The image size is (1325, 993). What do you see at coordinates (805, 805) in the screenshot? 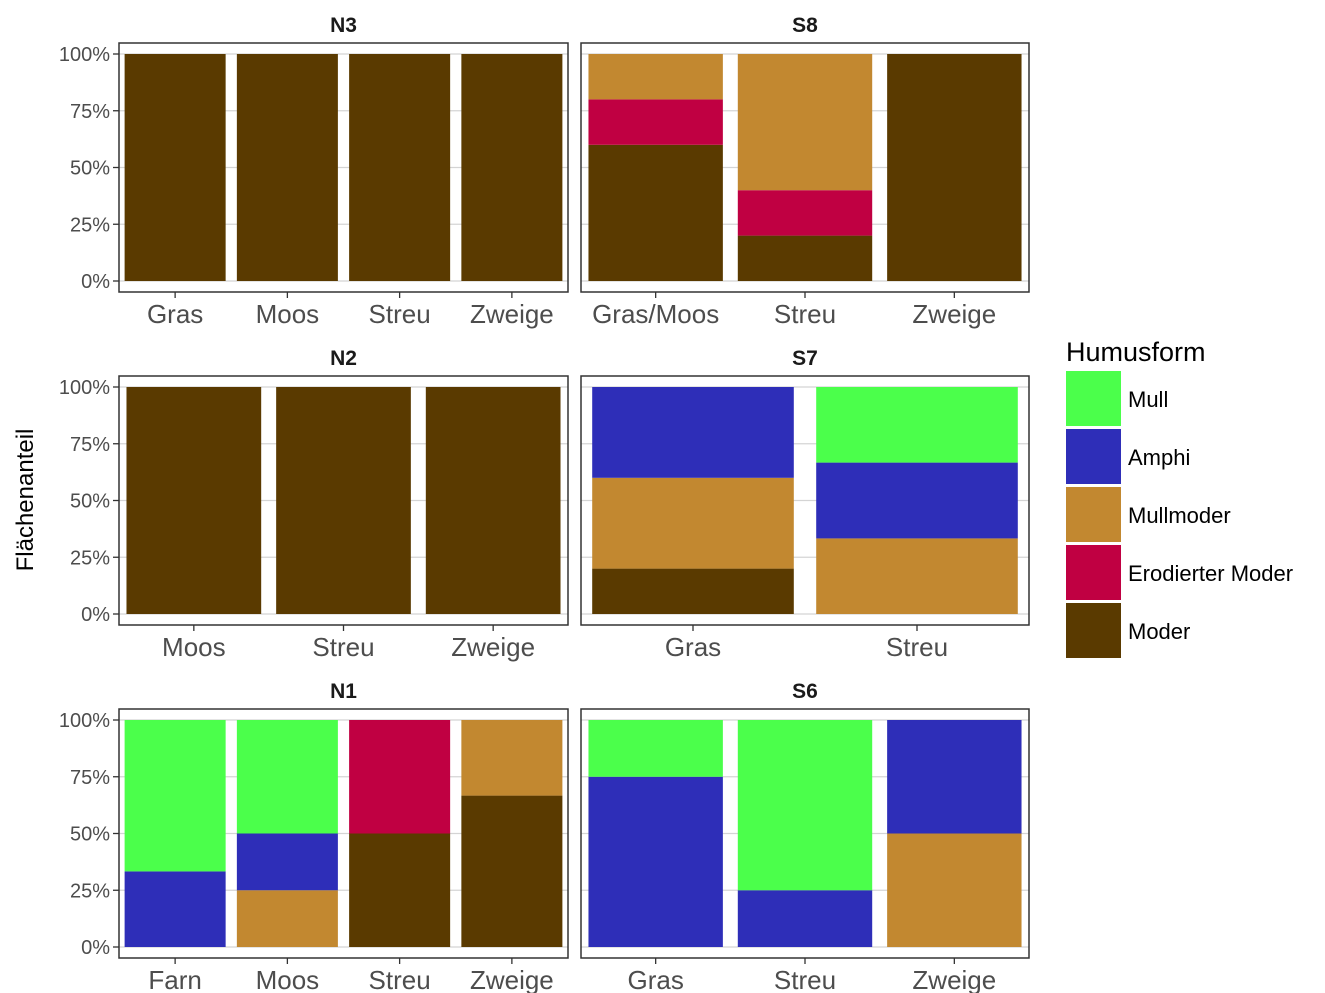
I see `bar-segment-s6-streu-mull` at bounding box center [805, 805].